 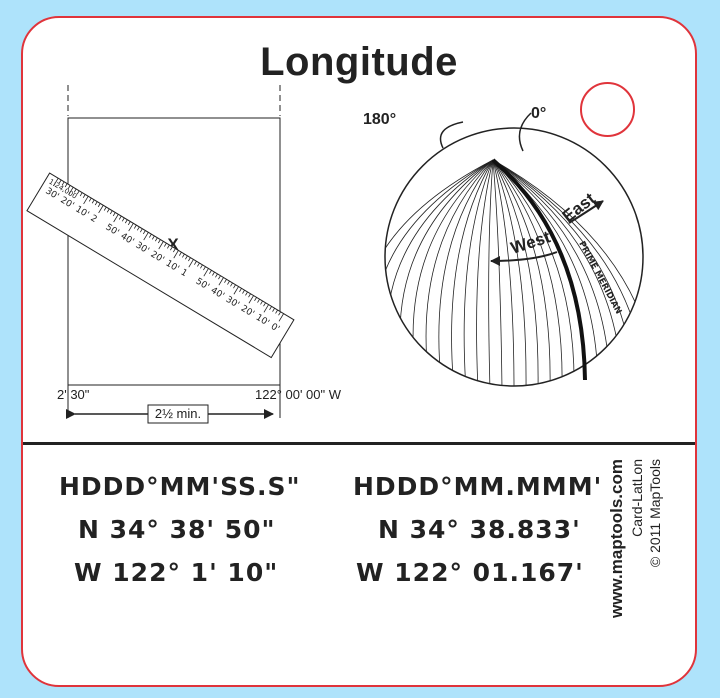 What do you see at coordinates (180, 486) in the screenshot?
I see `dms-format-header: HDDD°MM'SS.S"` at bounding box center [180, 486].